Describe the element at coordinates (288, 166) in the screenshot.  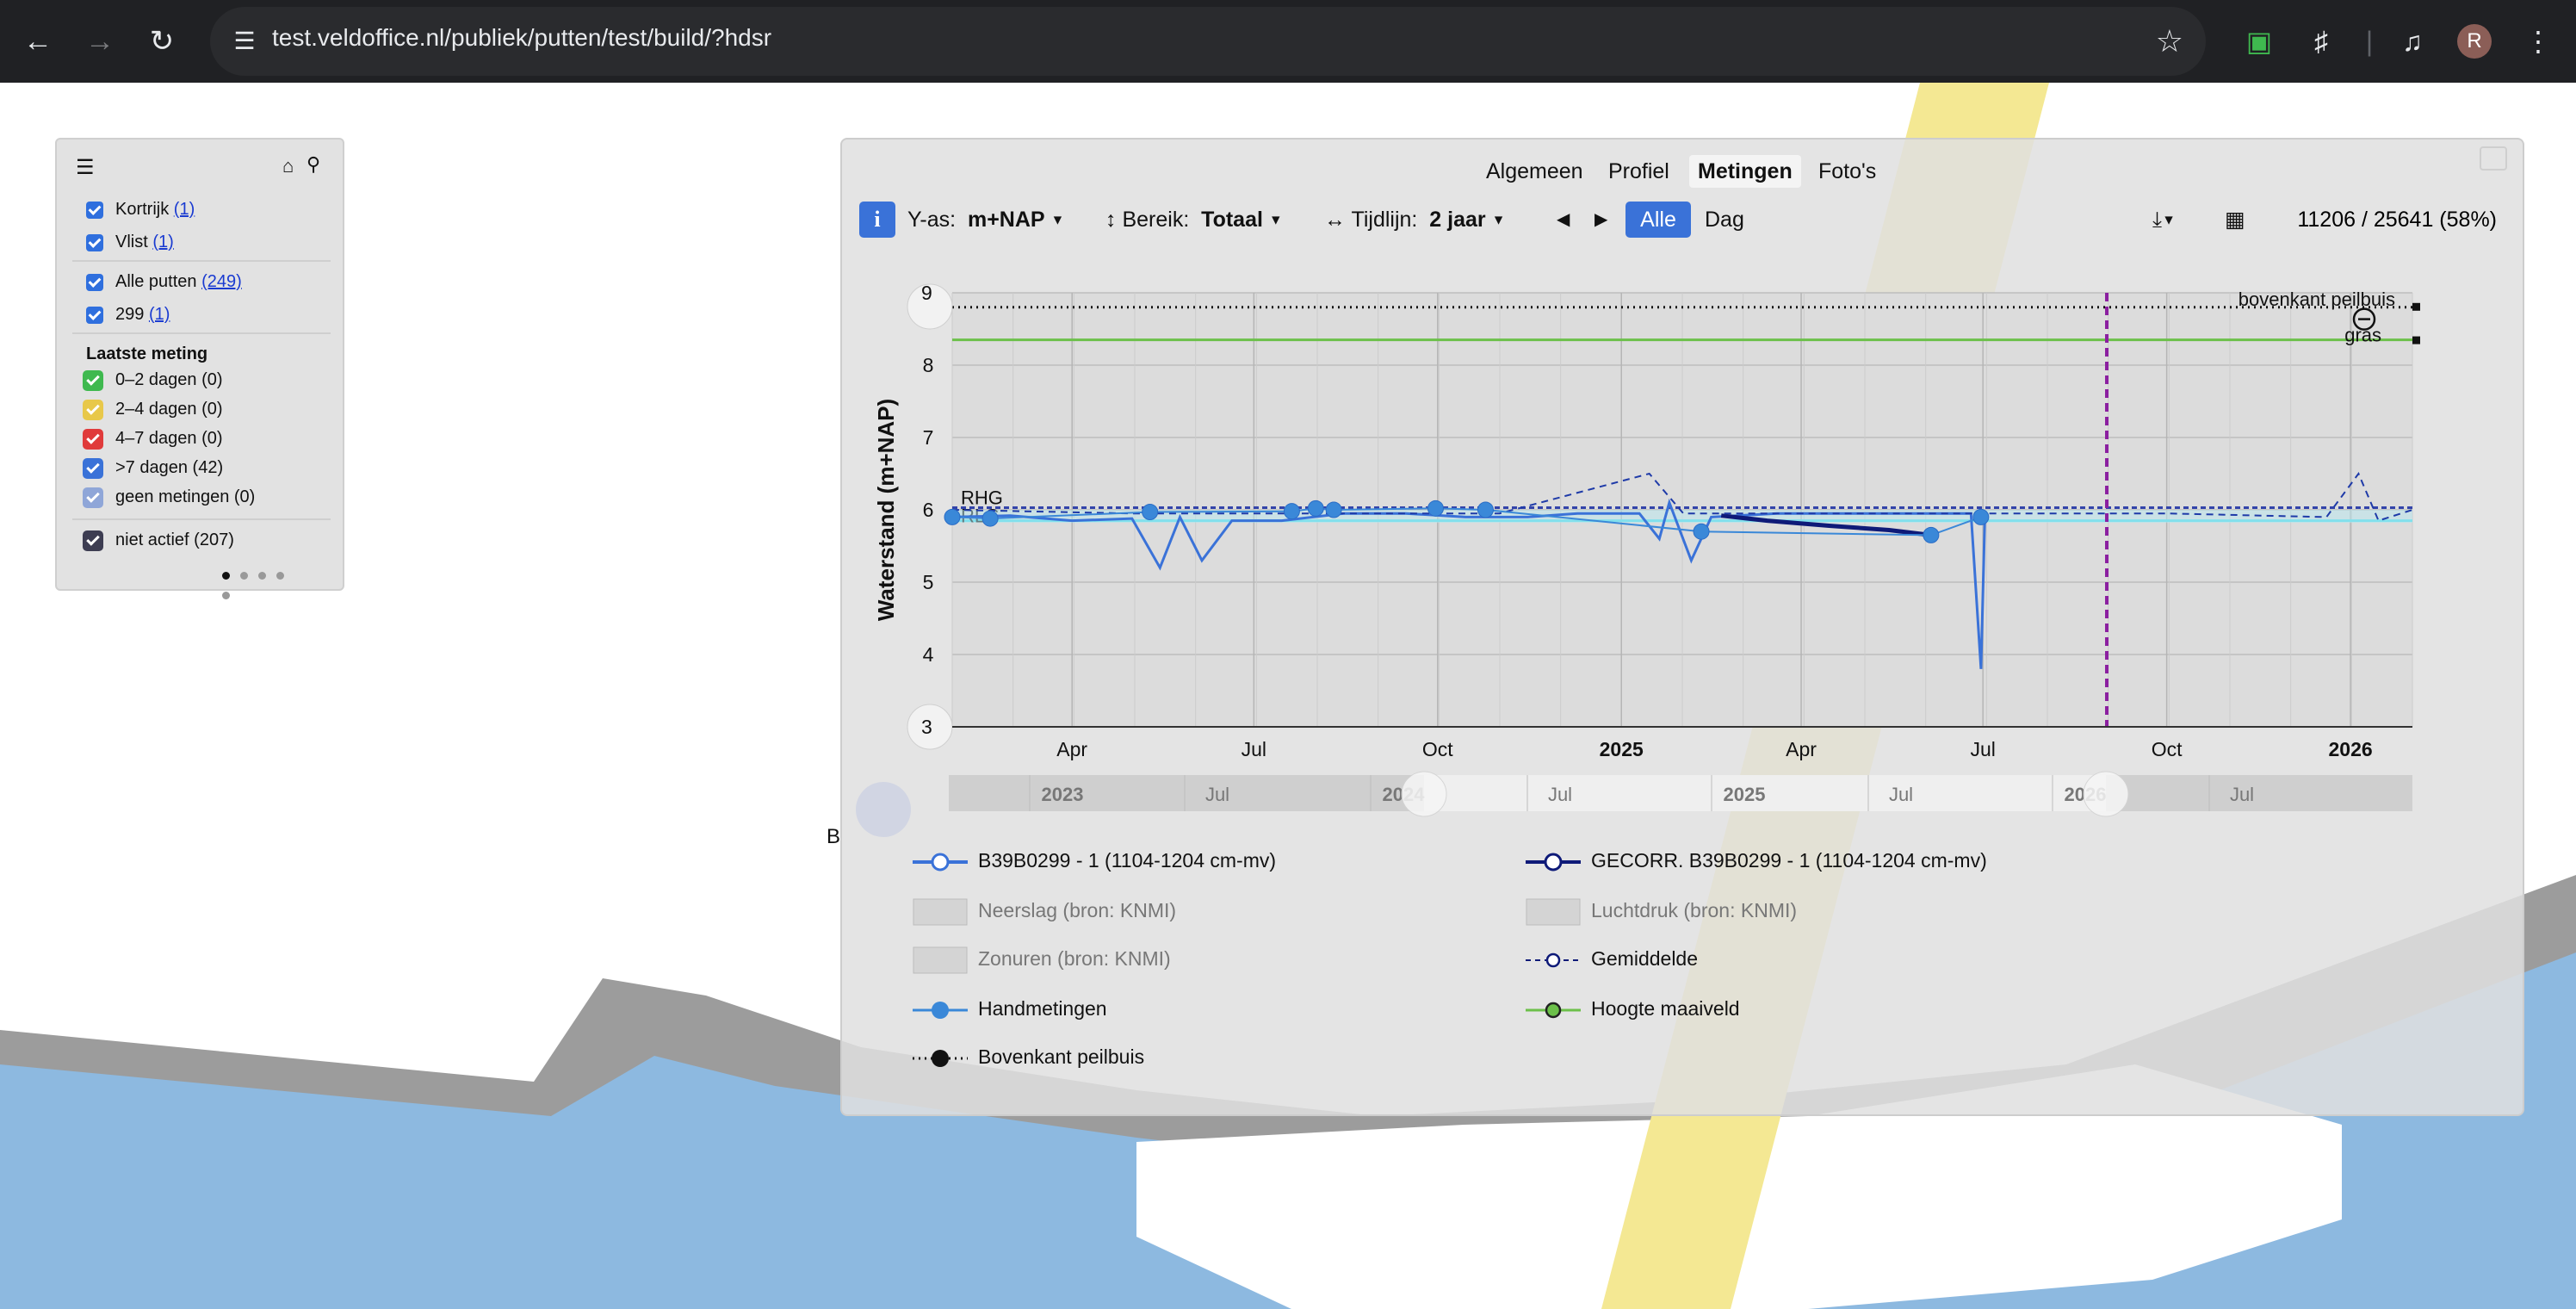
I see `home-icon: ⌂` at that location.